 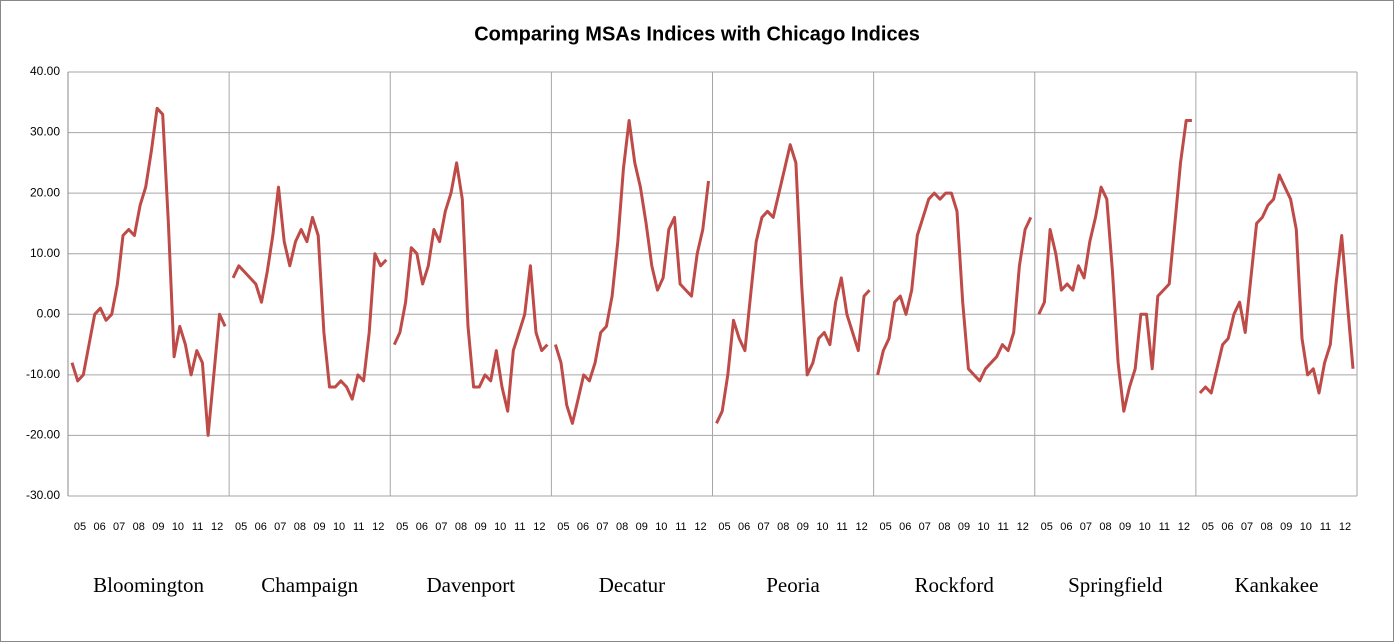 I want to click on group-label: Peoria, so click(x=793, y=585).